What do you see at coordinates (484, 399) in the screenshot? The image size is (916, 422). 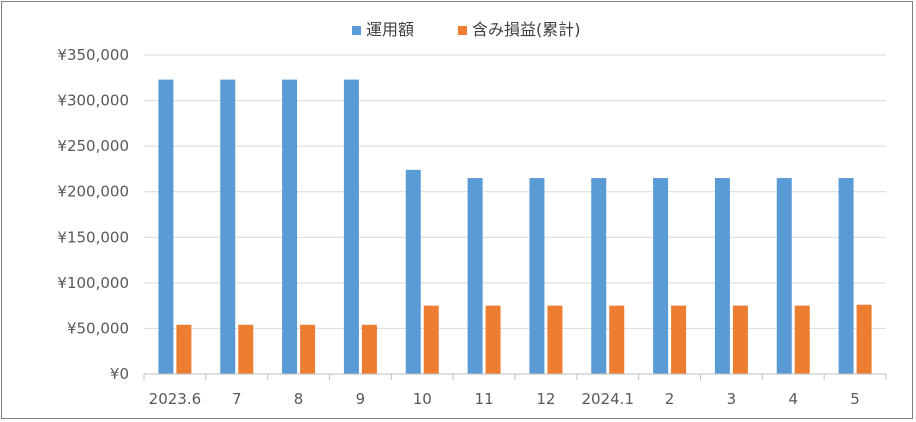 I see `x-tick-label: 11` at bounding box center [484, 399].